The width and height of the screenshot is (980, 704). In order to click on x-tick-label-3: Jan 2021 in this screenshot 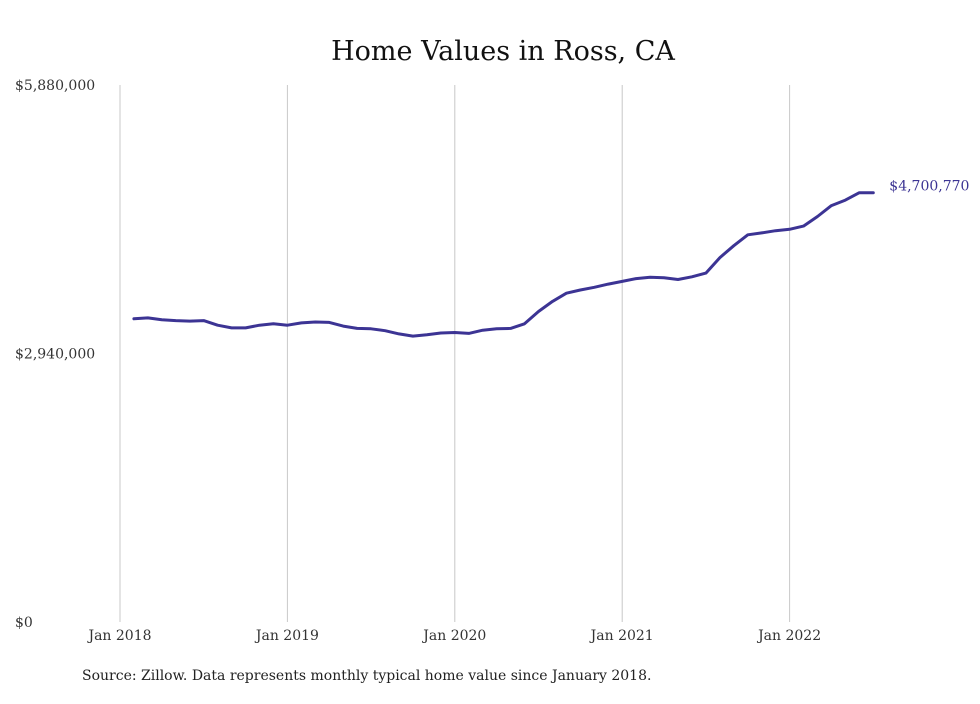, I will do `click(621, 636)`.